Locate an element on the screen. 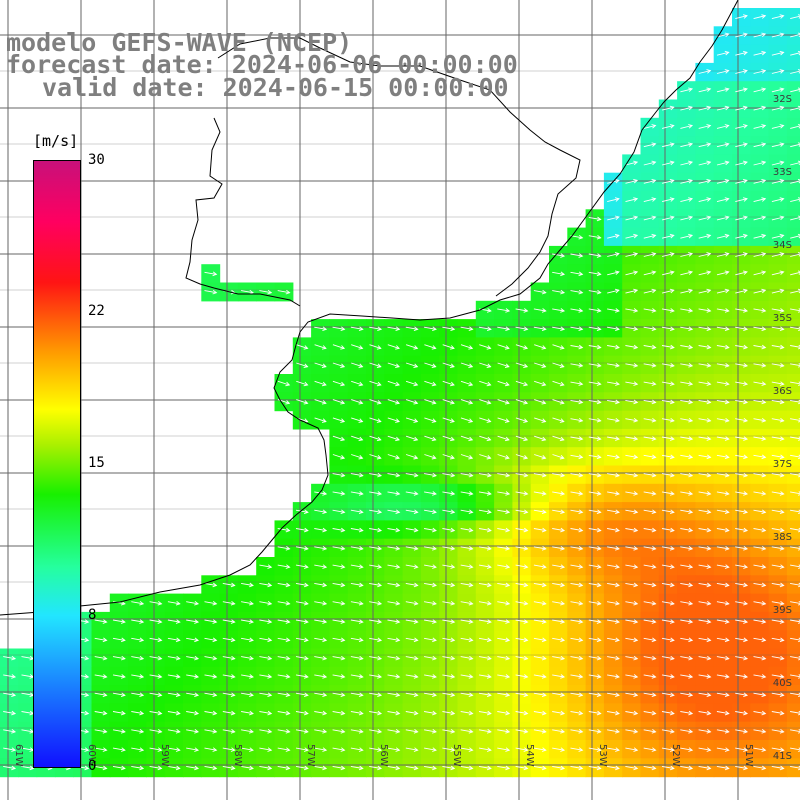  lat-label: 36S is located at coordinates (782, 391).